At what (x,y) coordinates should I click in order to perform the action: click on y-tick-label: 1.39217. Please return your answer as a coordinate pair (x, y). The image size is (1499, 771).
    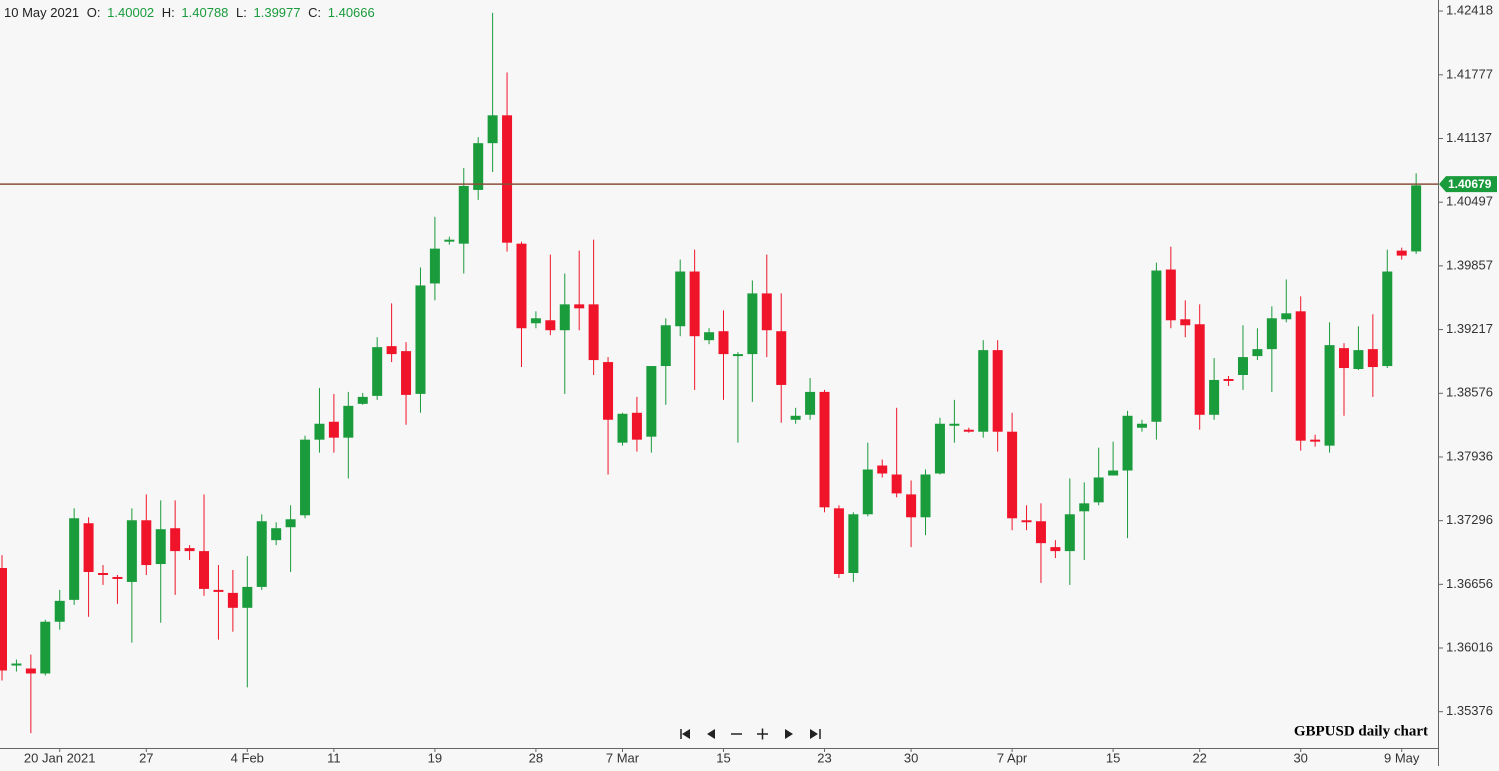
    Looking at the image, I should click on (1469, 328).